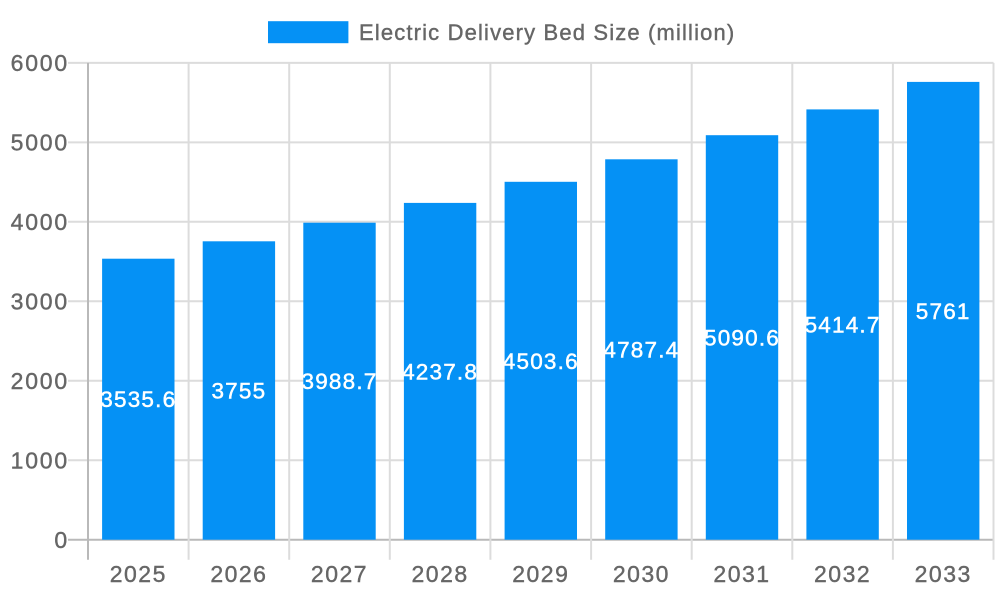  What do you see at coordinates (540, 574) in the screenshot?
I see `svg-text: 2029` at bounding box center [540, 574].